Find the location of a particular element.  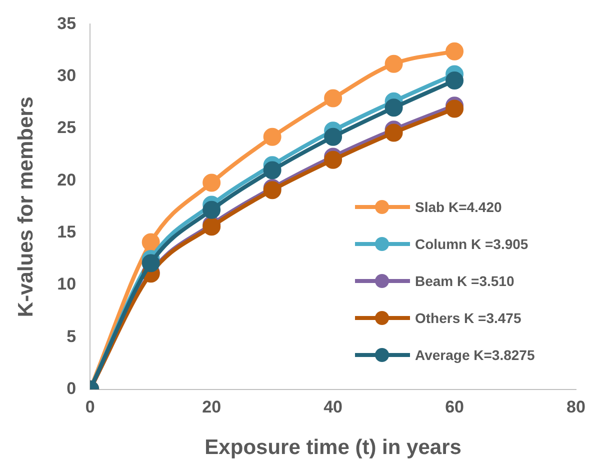

y-tick-label: 25 is located at coordinates (66, 128).